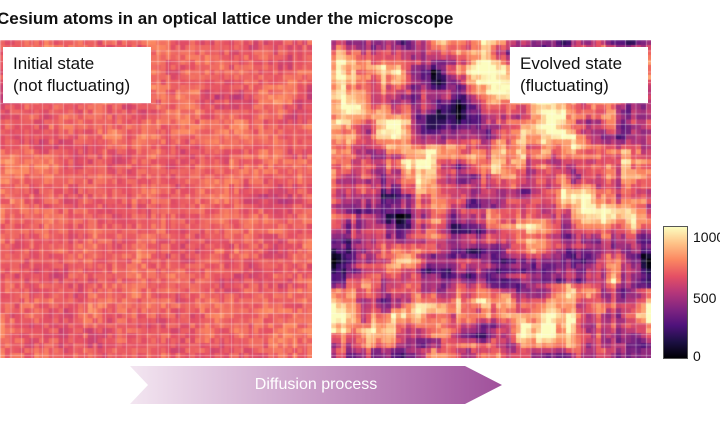 This screenshot has height=426, width=720. I want to click on arrow-label: Diffusion process, so click(316, 384).